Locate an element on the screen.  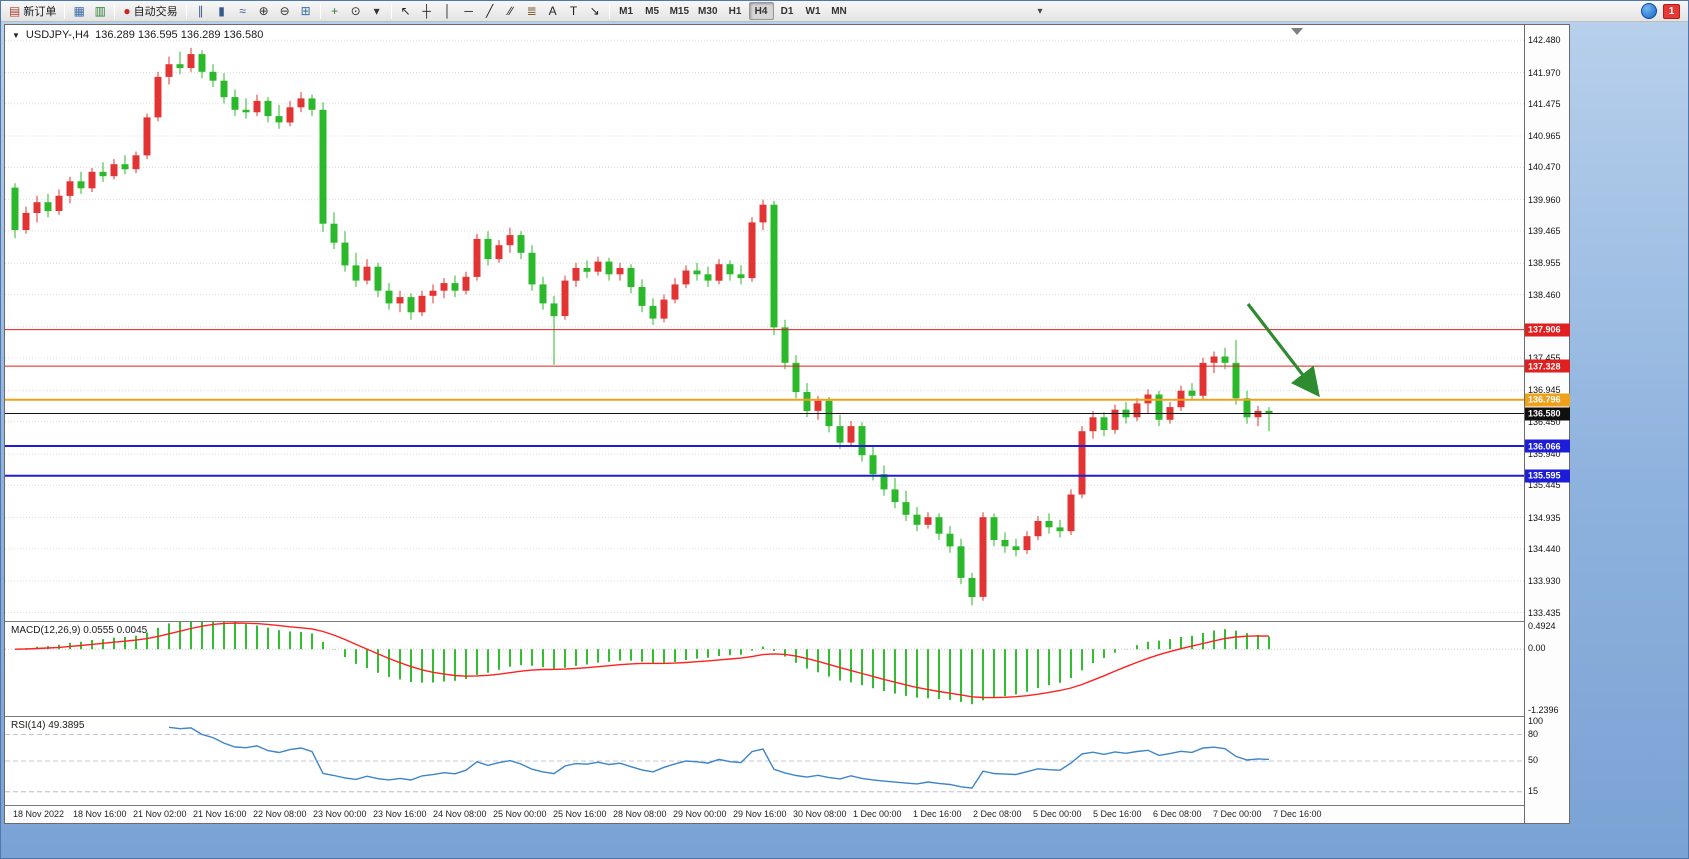
macd-signal-line is located at coordinates (642, 660).